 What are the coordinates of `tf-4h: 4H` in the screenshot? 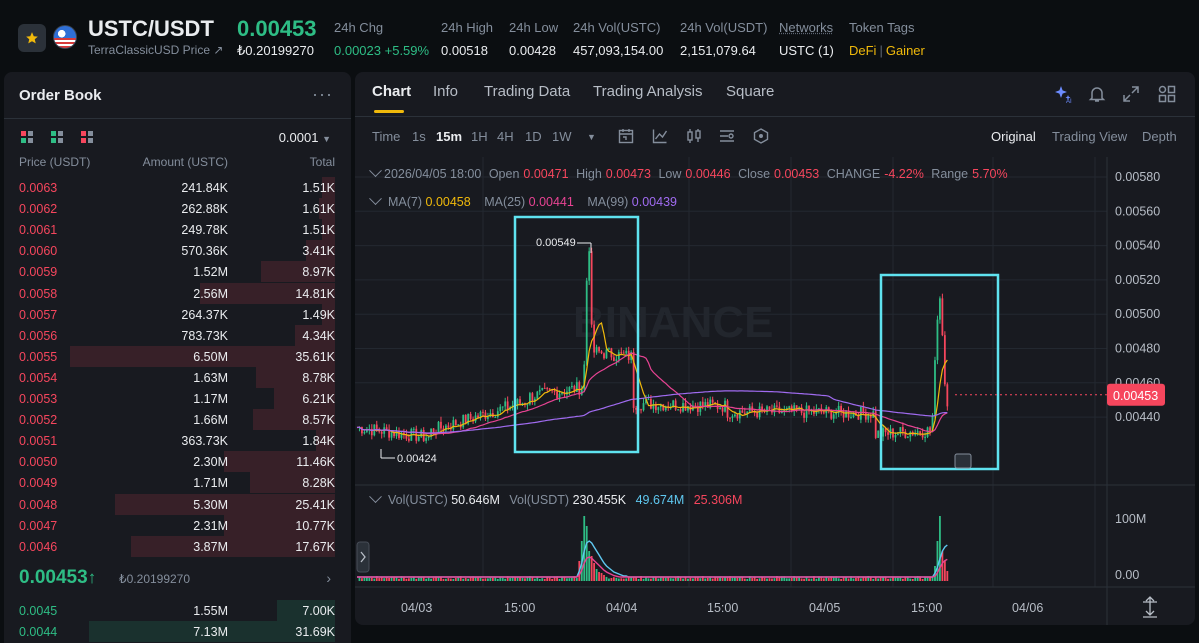 It's located at (505, 136).